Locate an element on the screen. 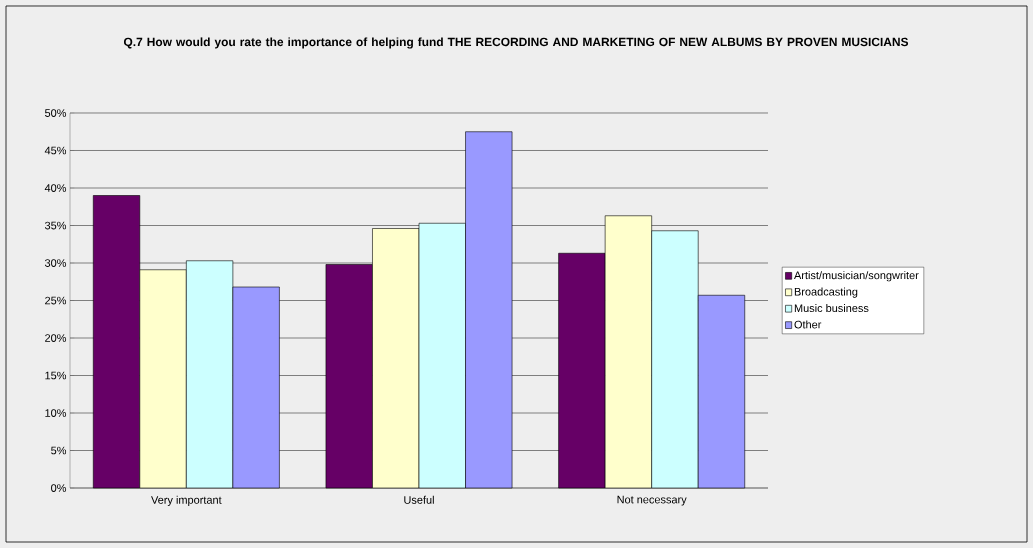 Image resolution: width=1033 pixels, height=548 pixels. y-tick-label: 35% is located at coordinates (55, 225).